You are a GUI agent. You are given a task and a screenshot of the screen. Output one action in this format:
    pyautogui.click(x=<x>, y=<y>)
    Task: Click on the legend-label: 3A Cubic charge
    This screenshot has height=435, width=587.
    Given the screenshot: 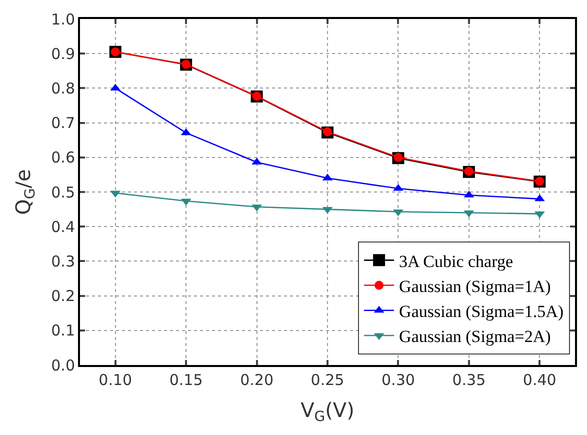 What is the action you would take?
    pyautogui.click(x=456, y=261)
    